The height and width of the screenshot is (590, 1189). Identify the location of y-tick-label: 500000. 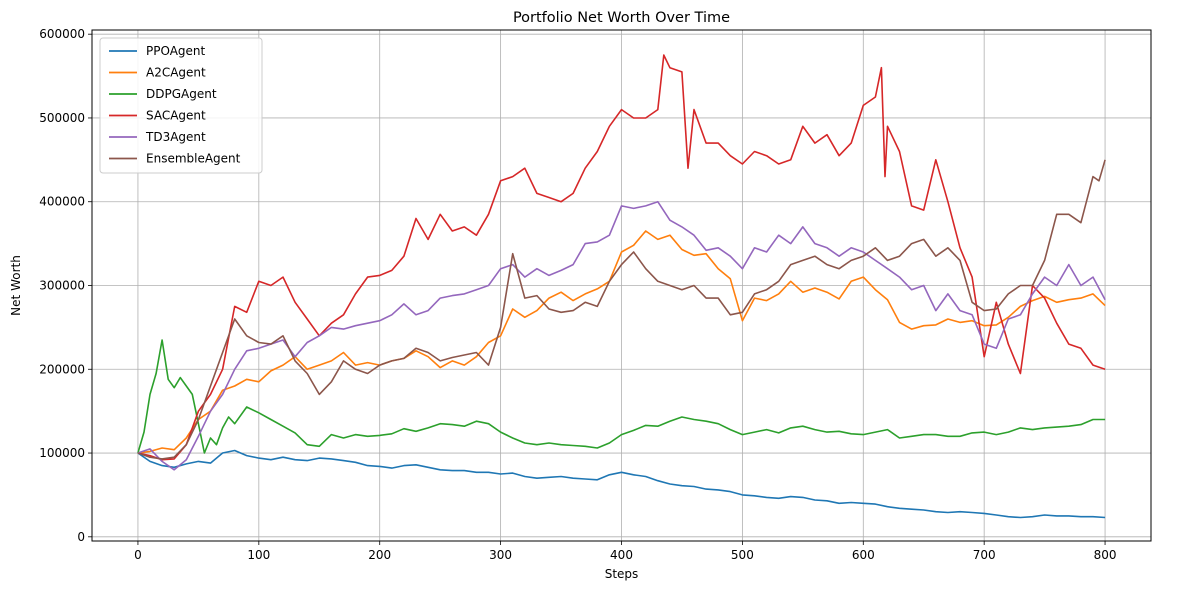
(62, 118).